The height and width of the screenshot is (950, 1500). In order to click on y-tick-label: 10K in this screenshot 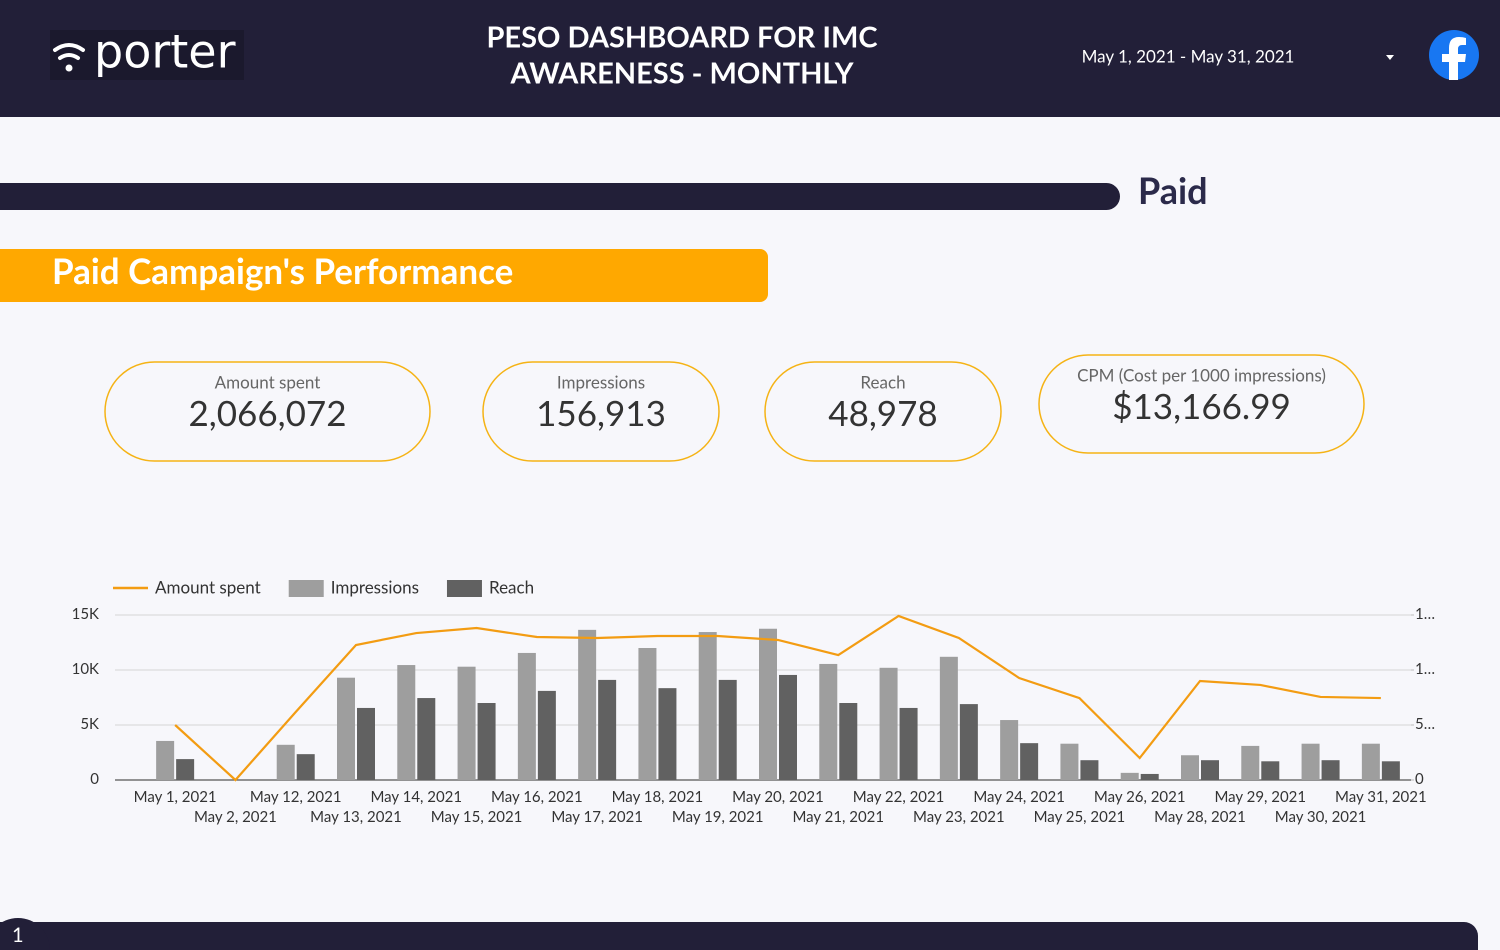, I will do `click(85, 669)`.